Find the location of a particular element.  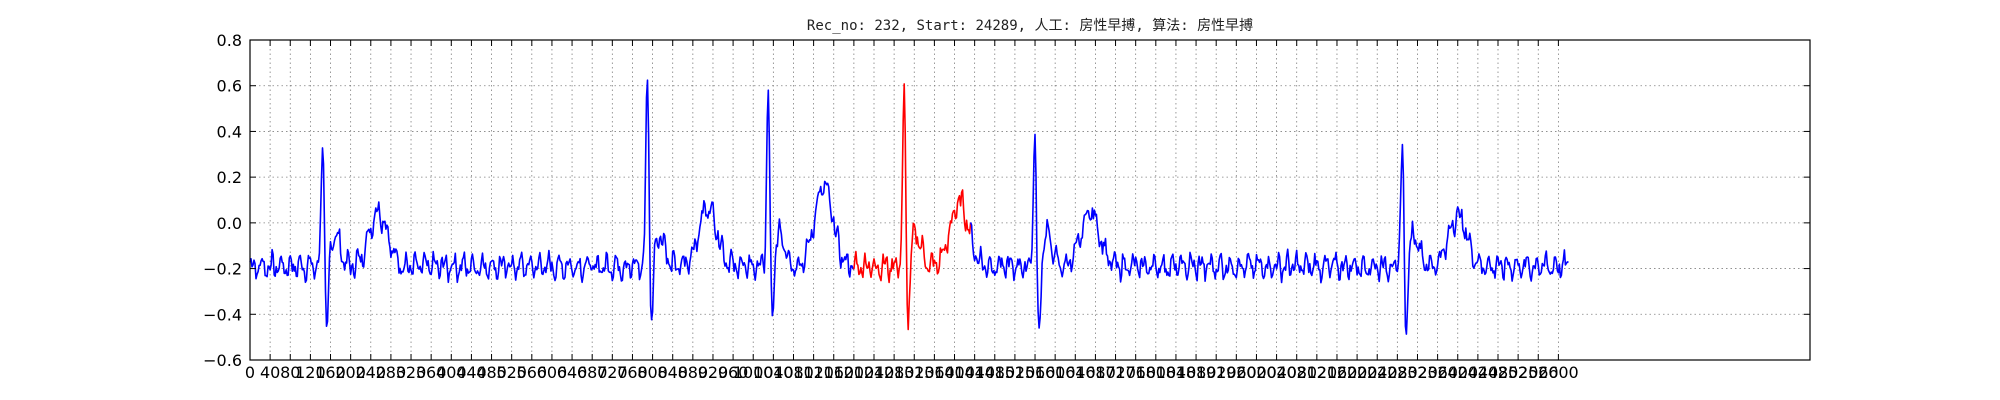

x-tick-label: 560 is located at coordinates (532, 372).